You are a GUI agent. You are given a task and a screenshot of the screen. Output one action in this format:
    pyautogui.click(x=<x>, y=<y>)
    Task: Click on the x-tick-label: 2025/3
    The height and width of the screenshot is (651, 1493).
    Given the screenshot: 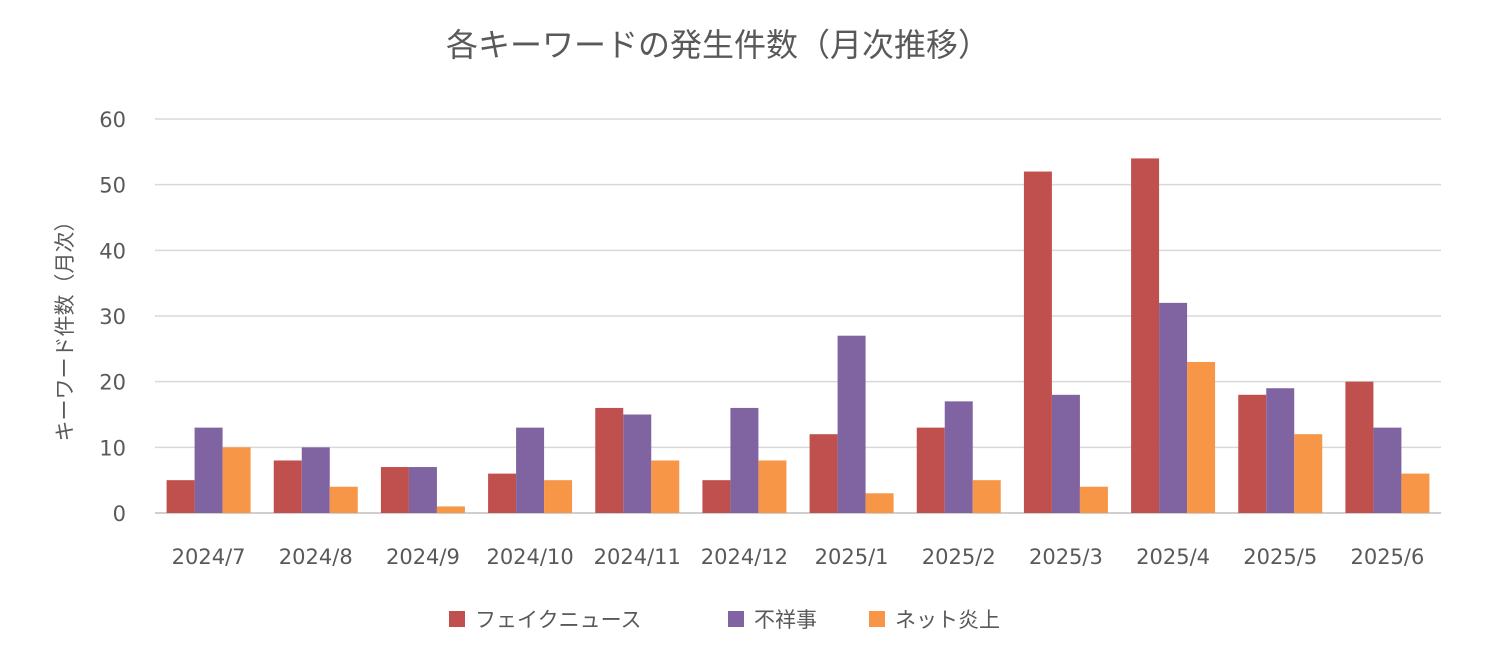 What is the action you would take?
    pyautogui.click(x=1066, y=557)
    